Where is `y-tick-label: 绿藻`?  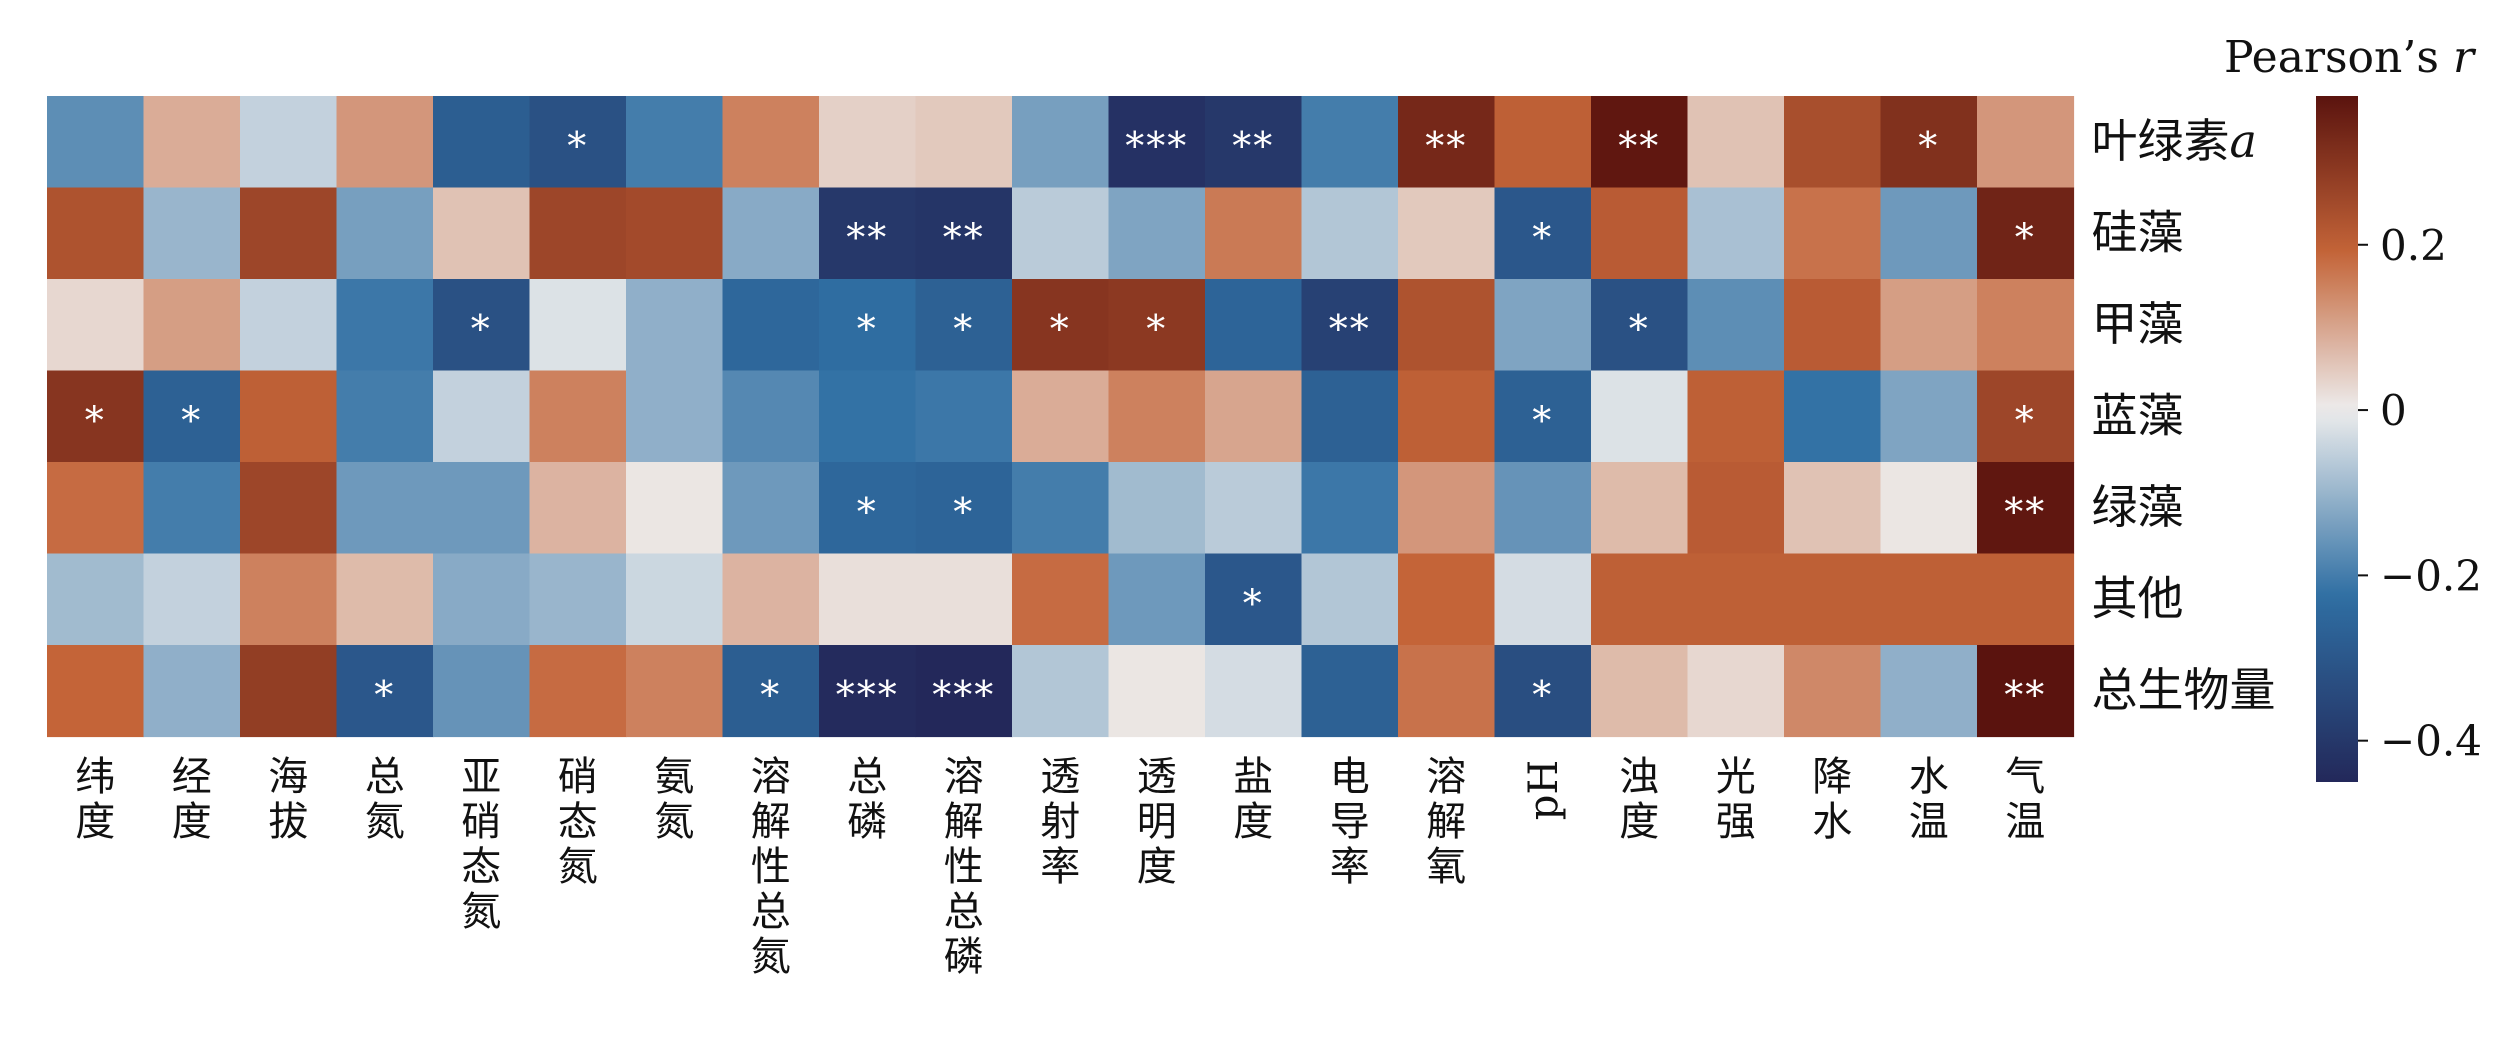
y-tick-label: 绿藻 is located at coordinates (2138, 507).